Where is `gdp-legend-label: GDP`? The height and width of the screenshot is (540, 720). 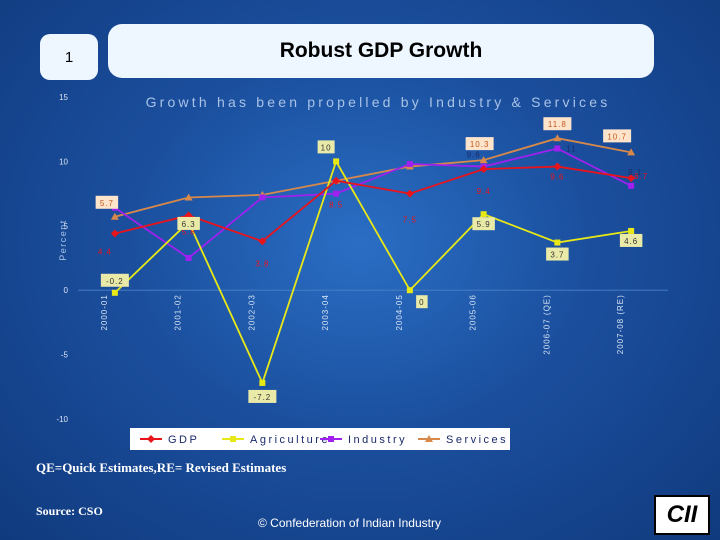
gdp-legend-label: GDP is located at coordinates (183, 440).